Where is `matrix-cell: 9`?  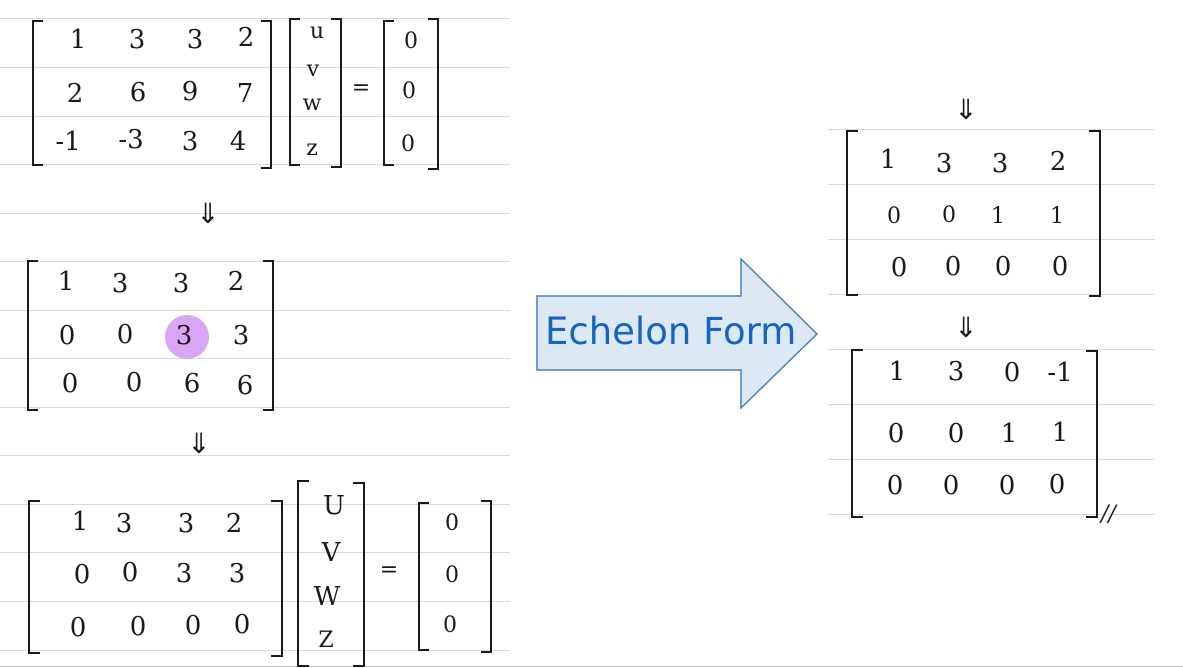
matrix-cell: 9 is located at coordinates (190, 92).